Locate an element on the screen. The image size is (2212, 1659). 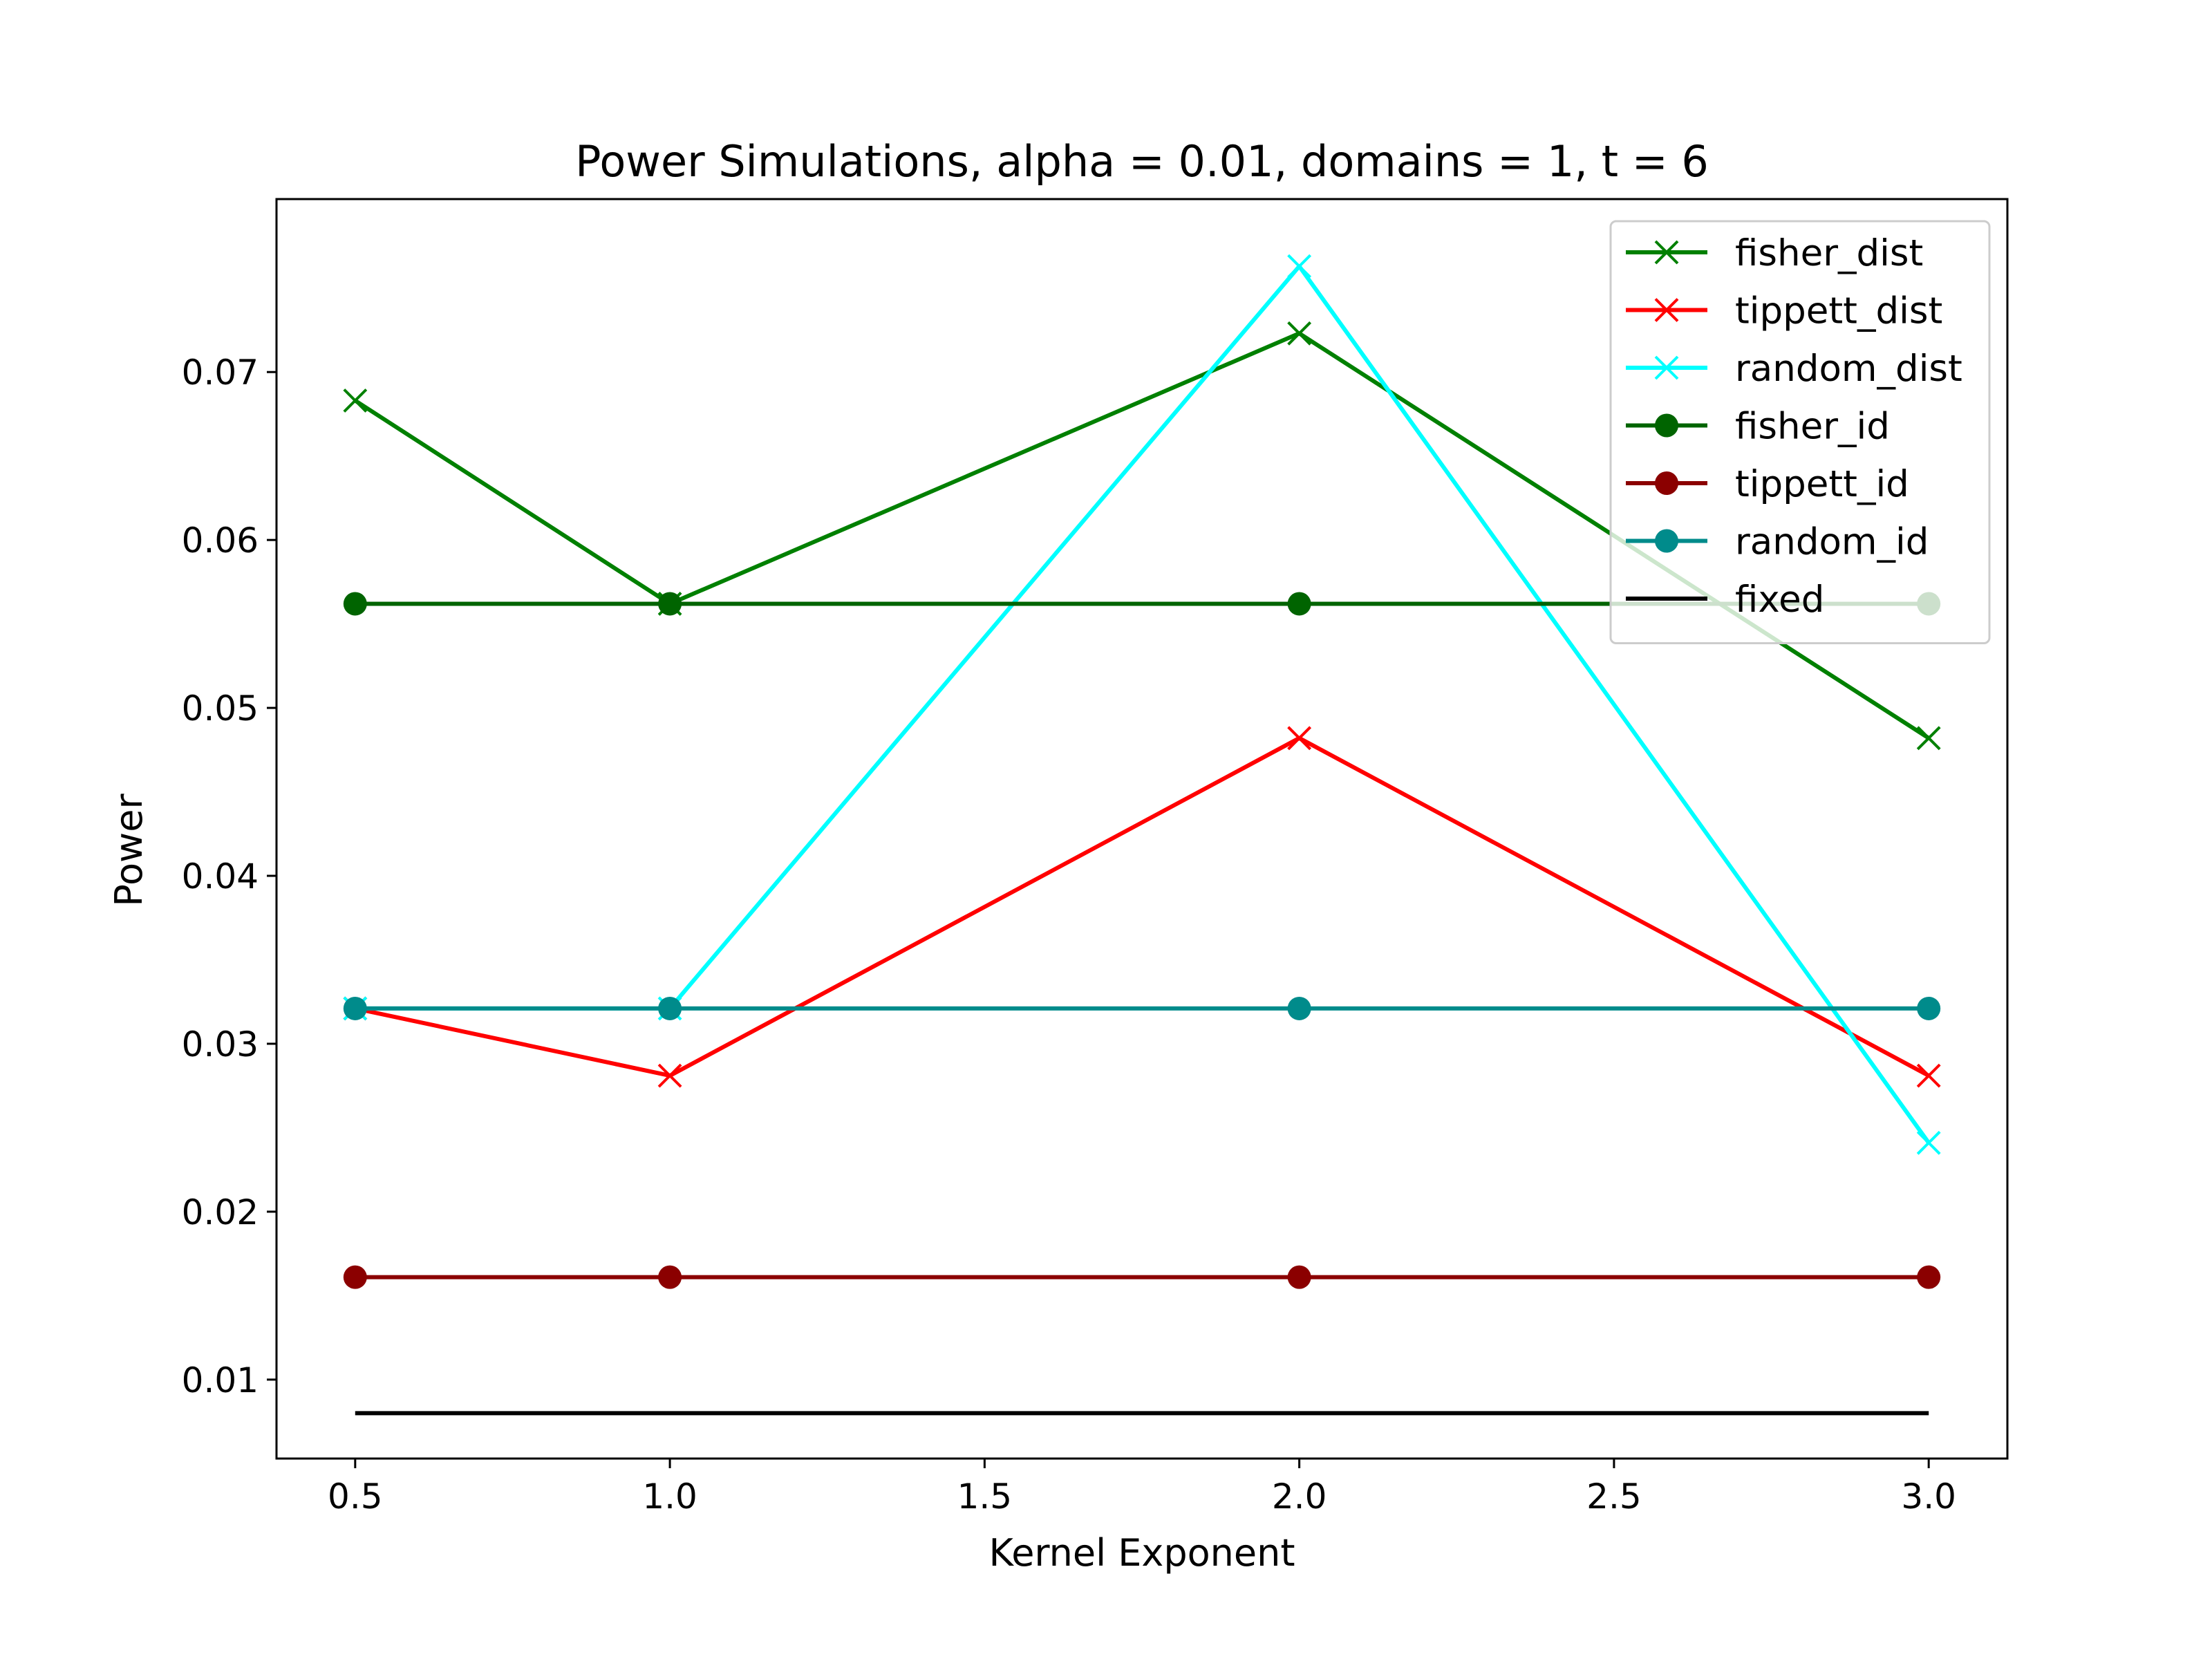
y-tick-label: 0.02 is located at coordinates (221, 1212).